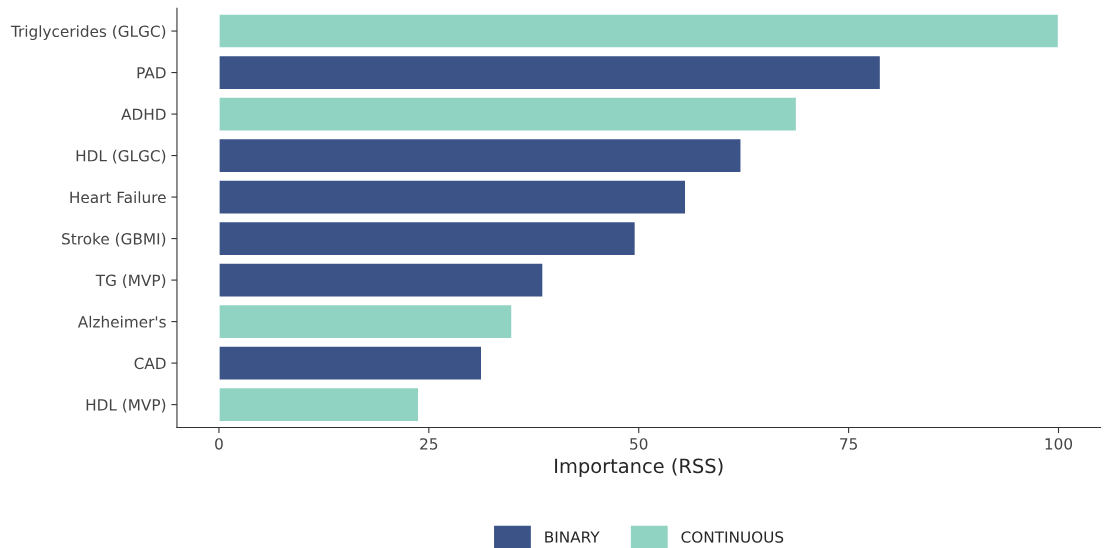 The image size is (1106, 548). What do you see at coordinates (126, 405) in the screenshot?
I see `y-tick-label: HDL (MVP)` at bounding box center [126, 405].